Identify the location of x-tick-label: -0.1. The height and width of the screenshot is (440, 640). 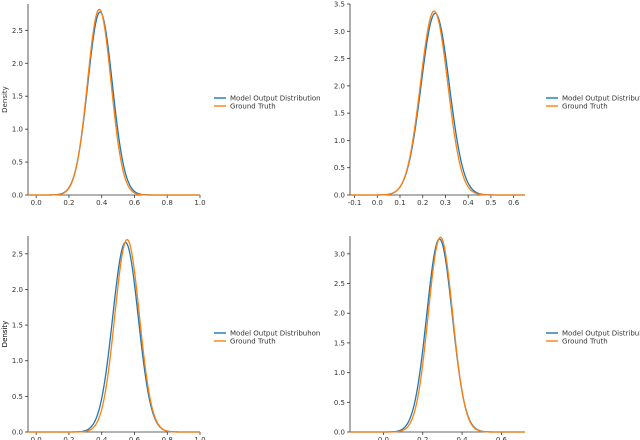
(355, 203).